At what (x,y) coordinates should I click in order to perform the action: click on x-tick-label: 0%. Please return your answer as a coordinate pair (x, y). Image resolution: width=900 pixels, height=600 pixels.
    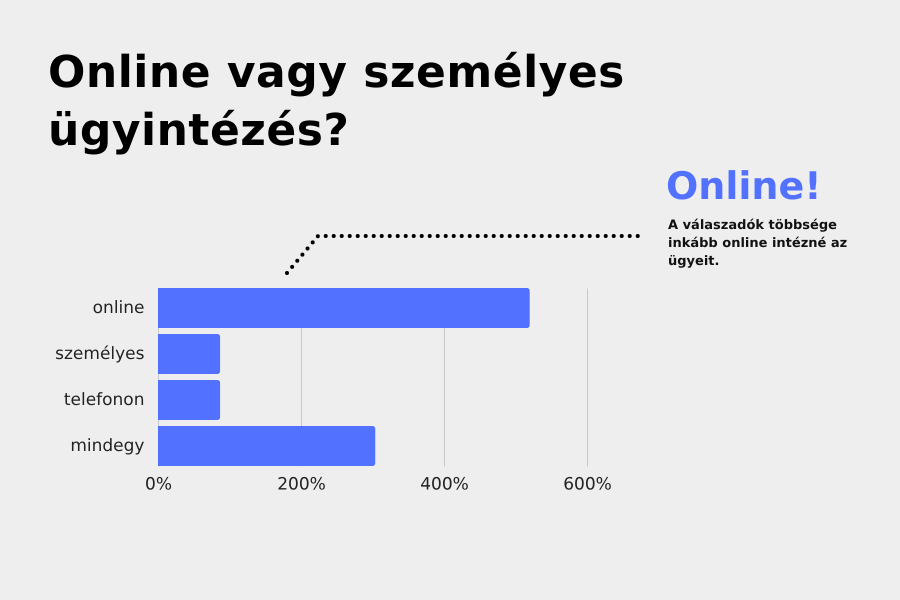
    Looking at the image, I should click on (158, 484).